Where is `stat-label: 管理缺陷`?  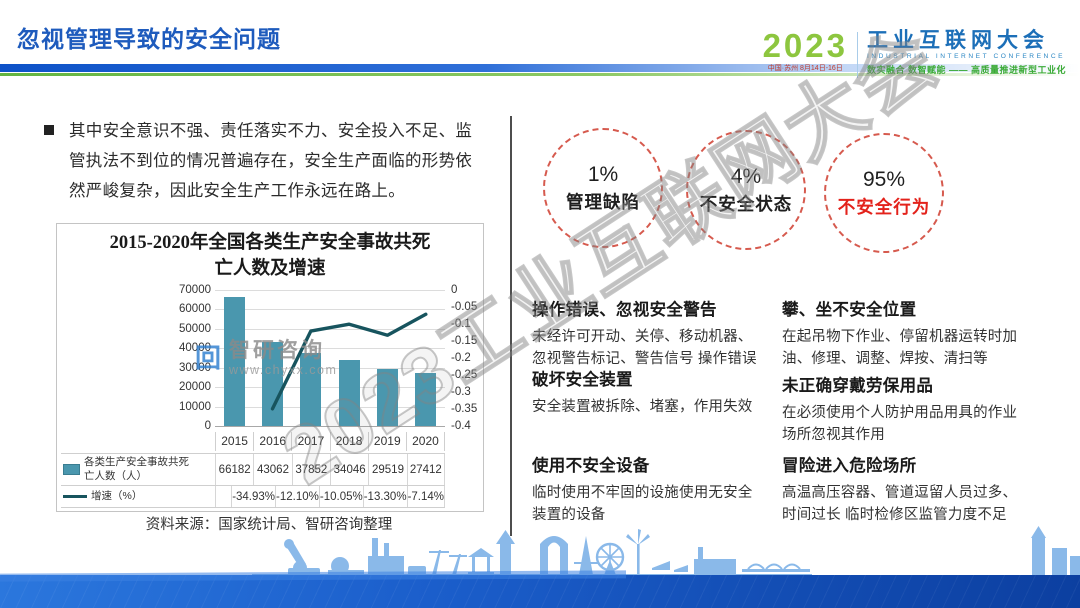
stat-label: 管理缺陷 is located at coordinates (603, 201).